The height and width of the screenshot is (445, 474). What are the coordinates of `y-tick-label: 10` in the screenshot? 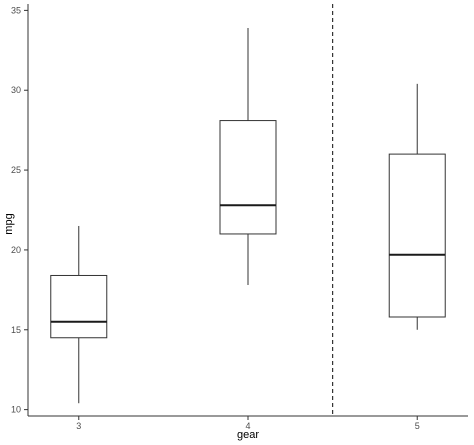 It's located at (16, 410).